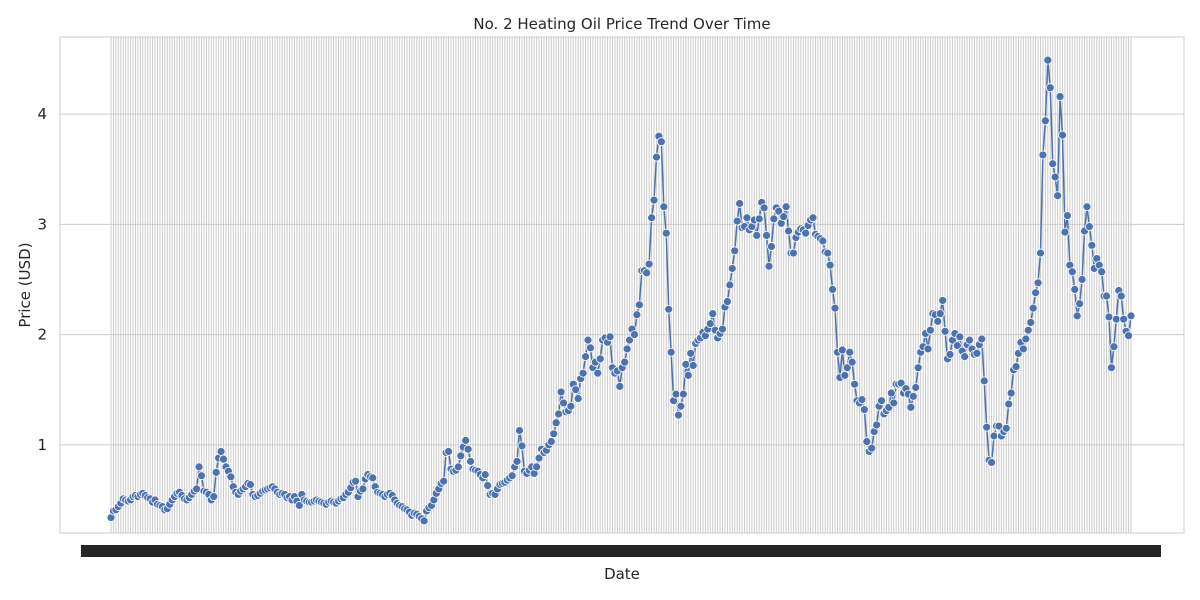 This screenshot has height=600, width=1200. What do you see at coordinates (622, 574) in the screenshot?
I see `x-axis-label: Date` at bounding box center [622, 574].